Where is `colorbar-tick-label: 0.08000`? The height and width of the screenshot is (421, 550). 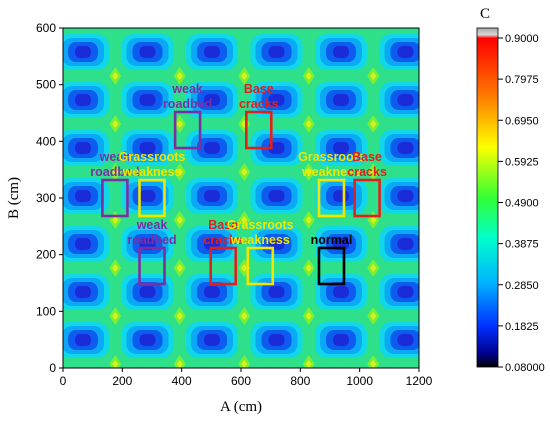
colorbar-tick-label: 0.08000 is located at coordinates (525, 368).